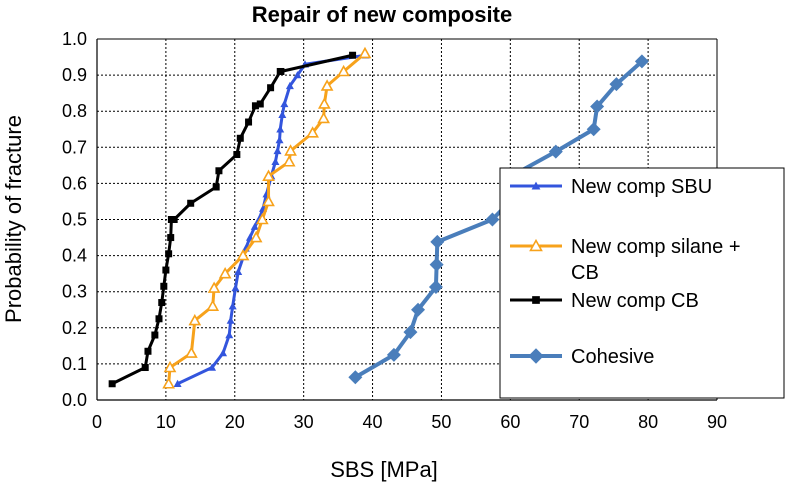 The width and height of the screenshot is (788, 486). Describe the element at coordinates (74, 256) in the screenshot. I see `y-tick-label: 0.4` at that location.